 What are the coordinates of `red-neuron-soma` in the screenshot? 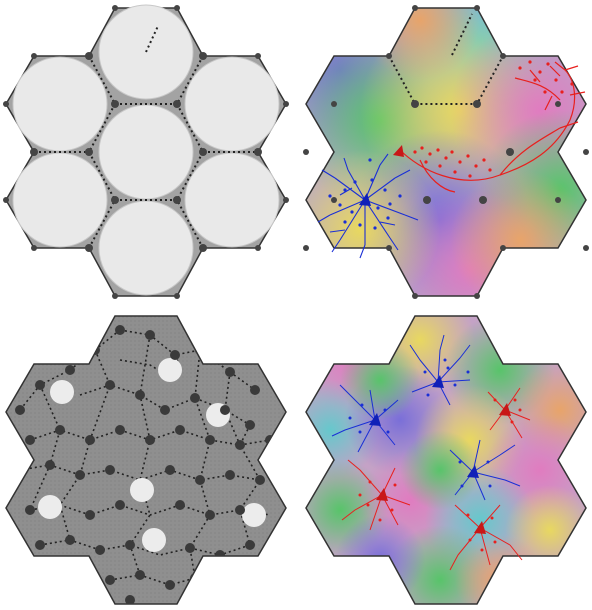 It's located at (398, 151).